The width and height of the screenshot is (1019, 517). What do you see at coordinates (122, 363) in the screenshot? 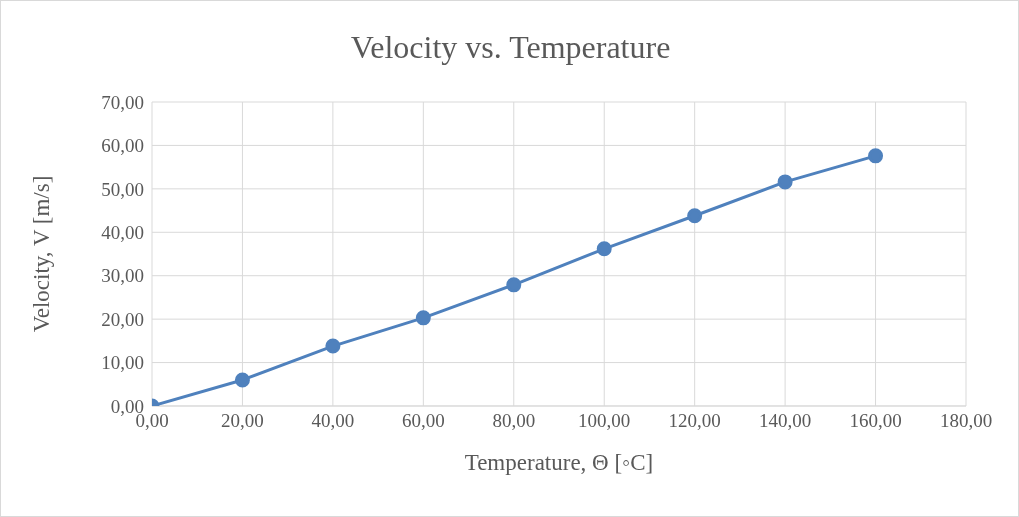
I see `y-tick-label: 10,00` at bounding box center [122, 363].